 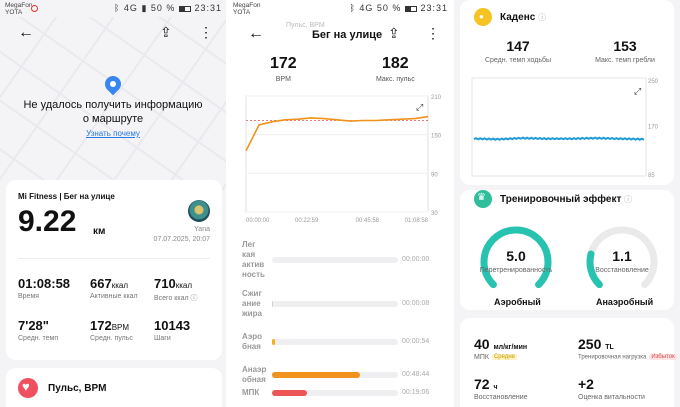 I want to click on anaerobic-label: Анаэробный, so click(x=625, y=302).